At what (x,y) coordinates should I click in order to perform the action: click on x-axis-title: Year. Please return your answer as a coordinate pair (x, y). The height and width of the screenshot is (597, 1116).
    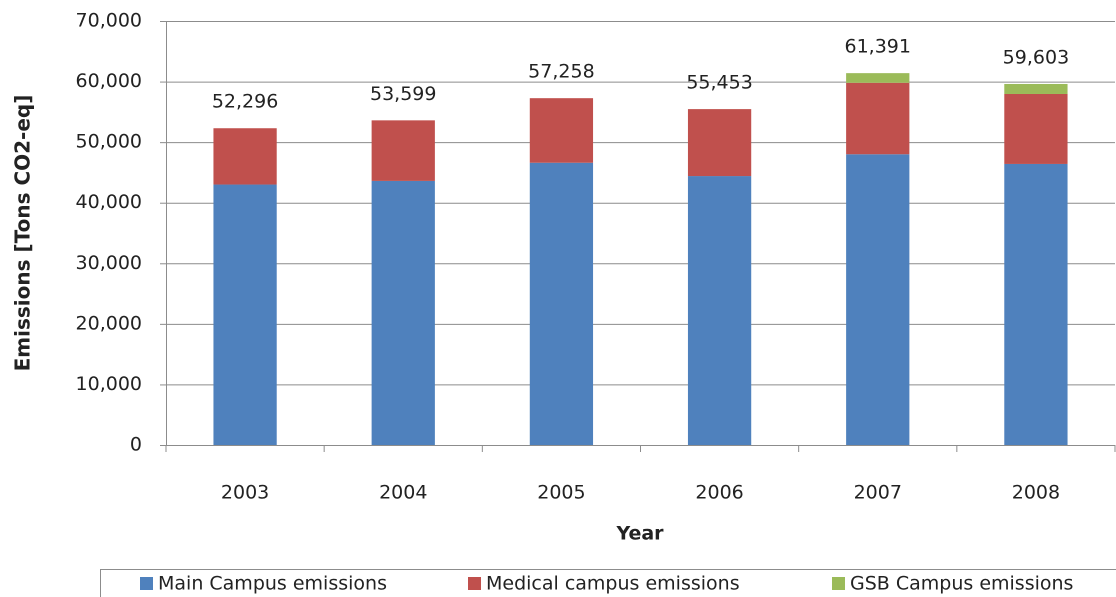
    Looking at the image, I should click on (639, 534).